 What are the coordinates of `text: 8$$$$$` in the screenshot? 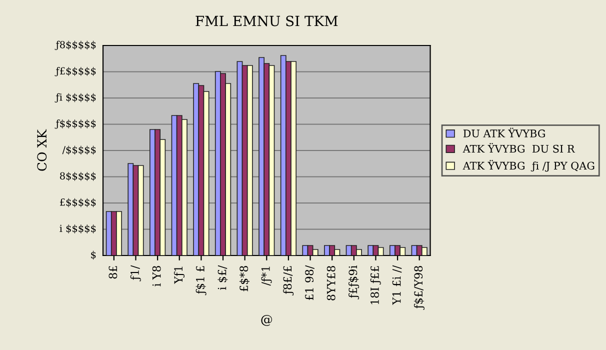 It's located at (78, 176).